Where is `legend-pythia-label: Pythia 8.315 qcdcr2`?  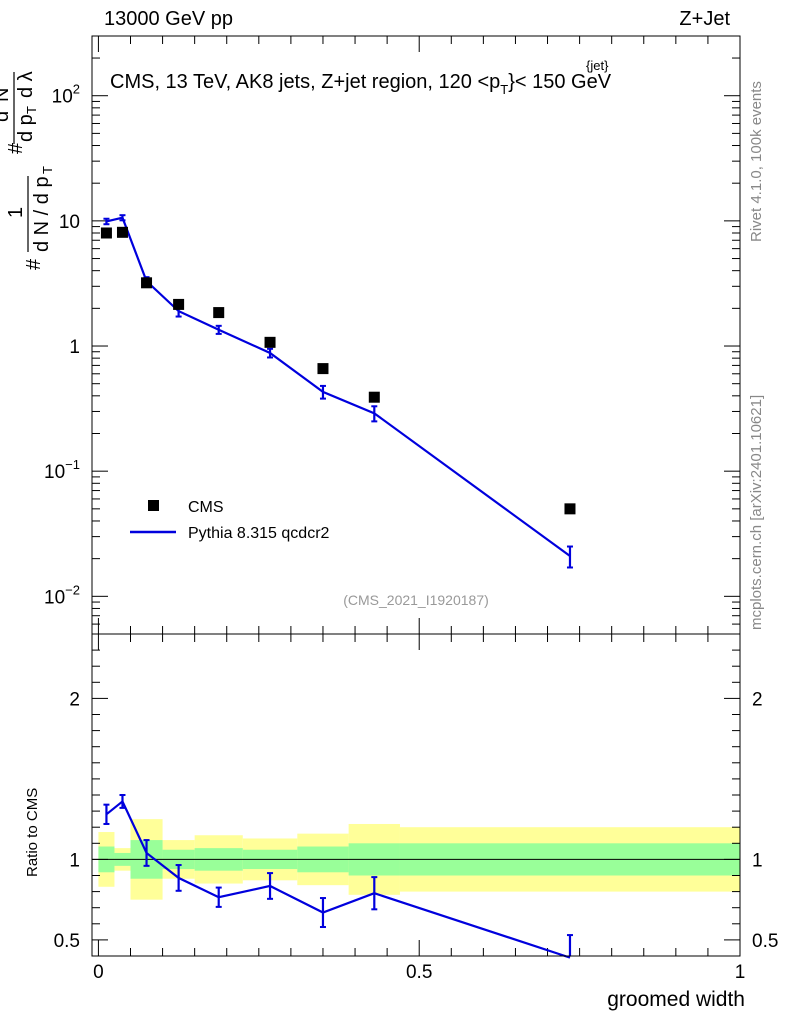 legend-pythia-label: Pythia 8.315 qcdcr2 is located at coordinates (259, 533).